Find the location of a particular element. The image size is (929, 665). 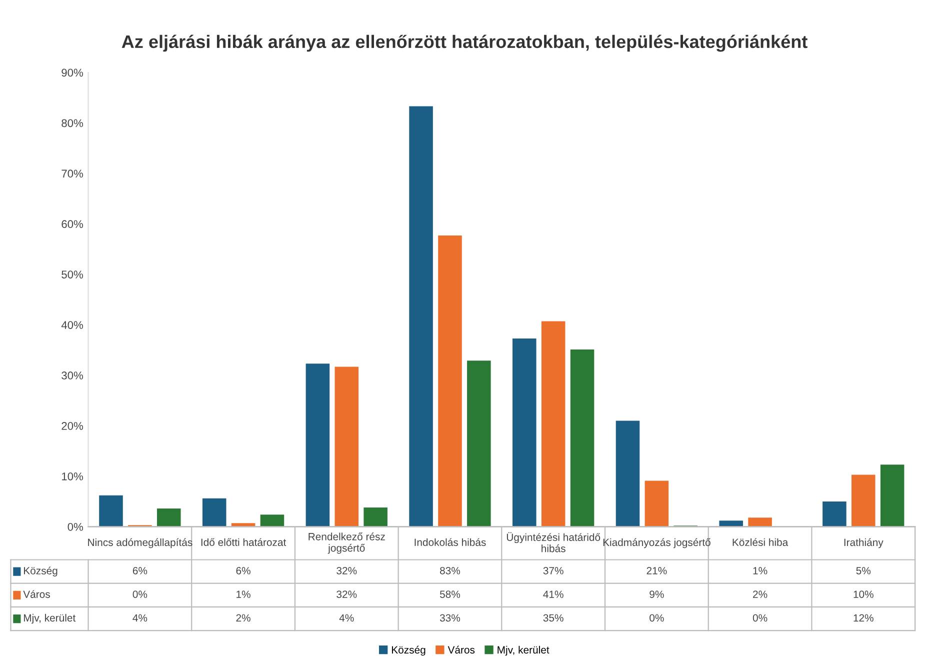

y-tick-label: 60% is located at coordinates (72, 224).